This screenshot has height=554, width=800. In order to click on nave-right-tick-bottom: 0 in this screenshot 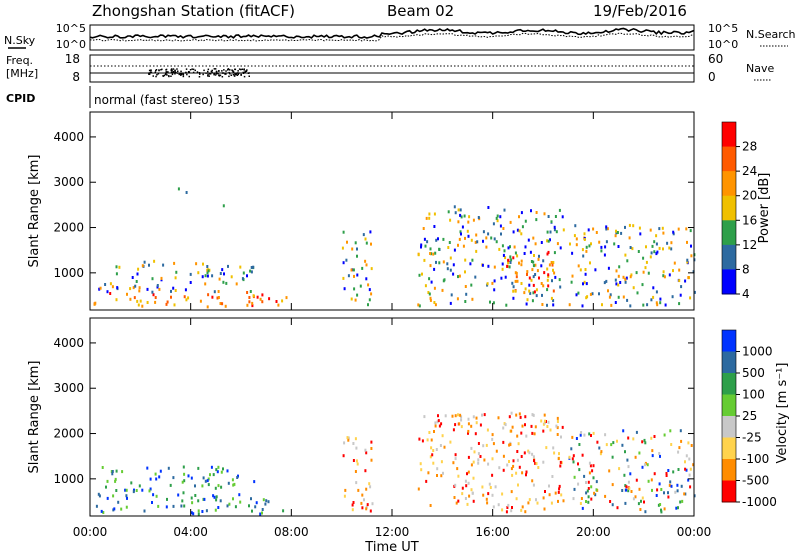, I will do `click(712, 77)`.